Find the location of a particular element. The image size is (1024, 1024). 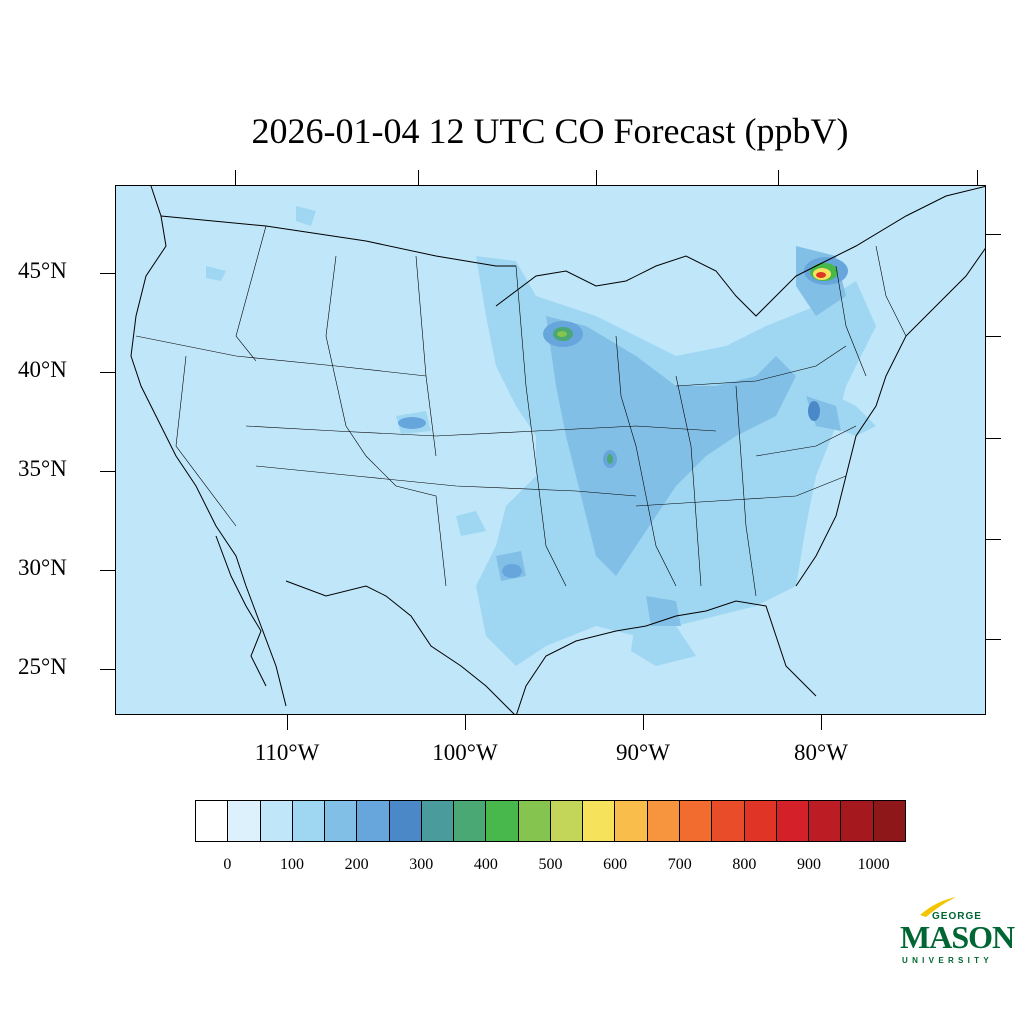

lat-label: 40°N is located at coordinates (42, 369).